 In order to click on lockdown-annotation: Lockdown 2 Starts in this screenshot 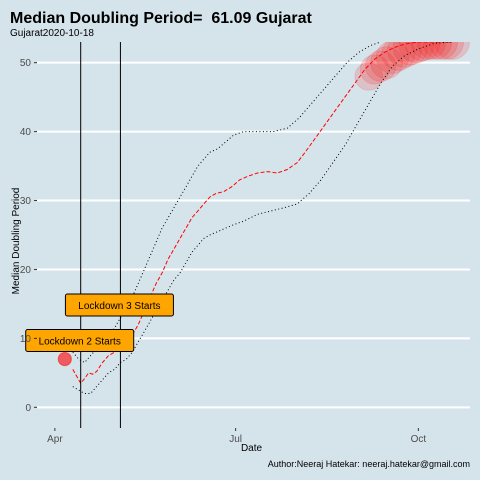, I will do `click(80, 340)`.